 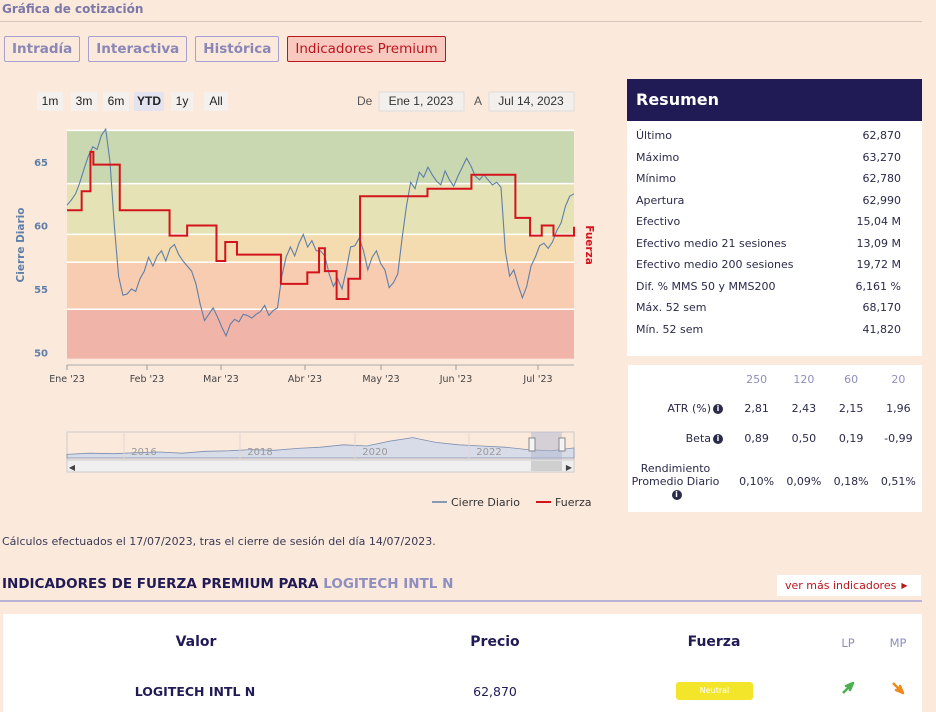 I want to click on range-button-All, so click(x=216, y=101).